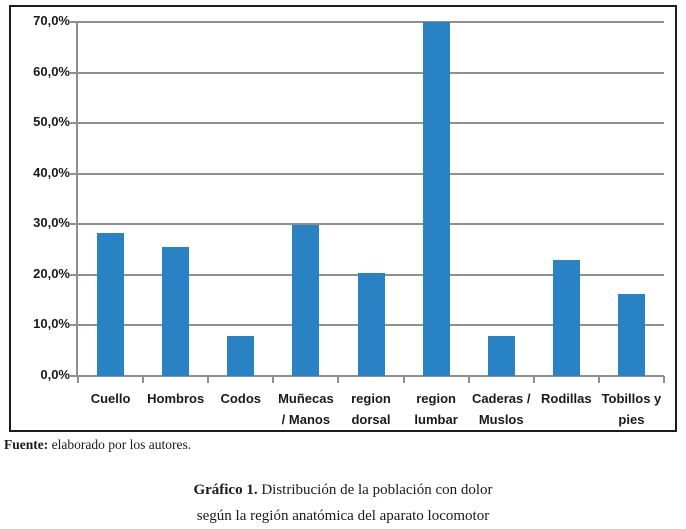 This screenshot has width=686, height=529. I want to click on y-tick-label: 10,0%, so click(51, 324).